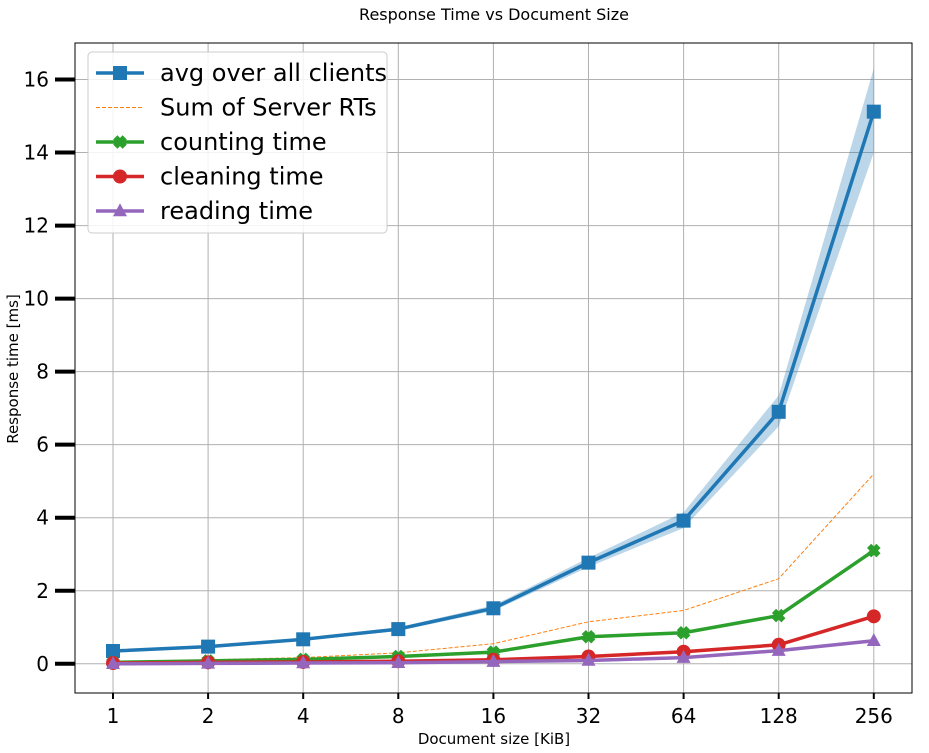  What do you see at coordinates (588, 716) in the screenshot?
I see `x-tick-label: 32` at bounding box center [588, 716].